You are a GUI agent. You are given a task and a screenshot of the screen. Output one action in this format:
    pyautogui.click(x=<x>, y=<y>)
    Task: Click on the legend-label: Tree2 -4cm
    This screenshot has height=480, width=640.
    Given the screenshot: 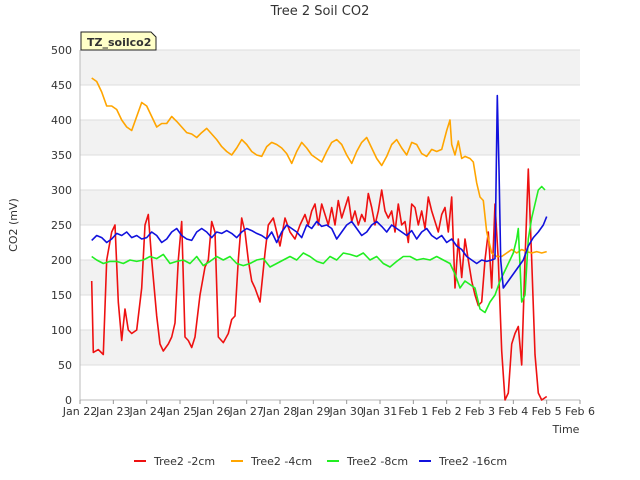 What is the action you would take?
    pyautogui.click(x=281, y=461)
    